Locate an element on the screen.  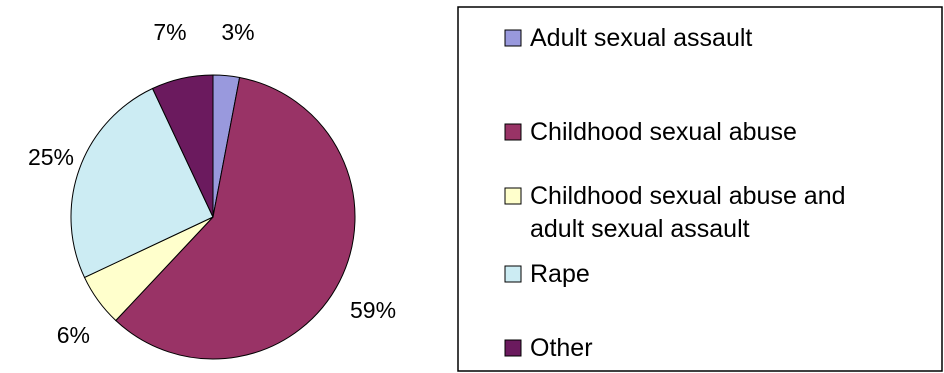
legend-label-3: Childhood sexual abuse and is located at coordinates (688, 196).